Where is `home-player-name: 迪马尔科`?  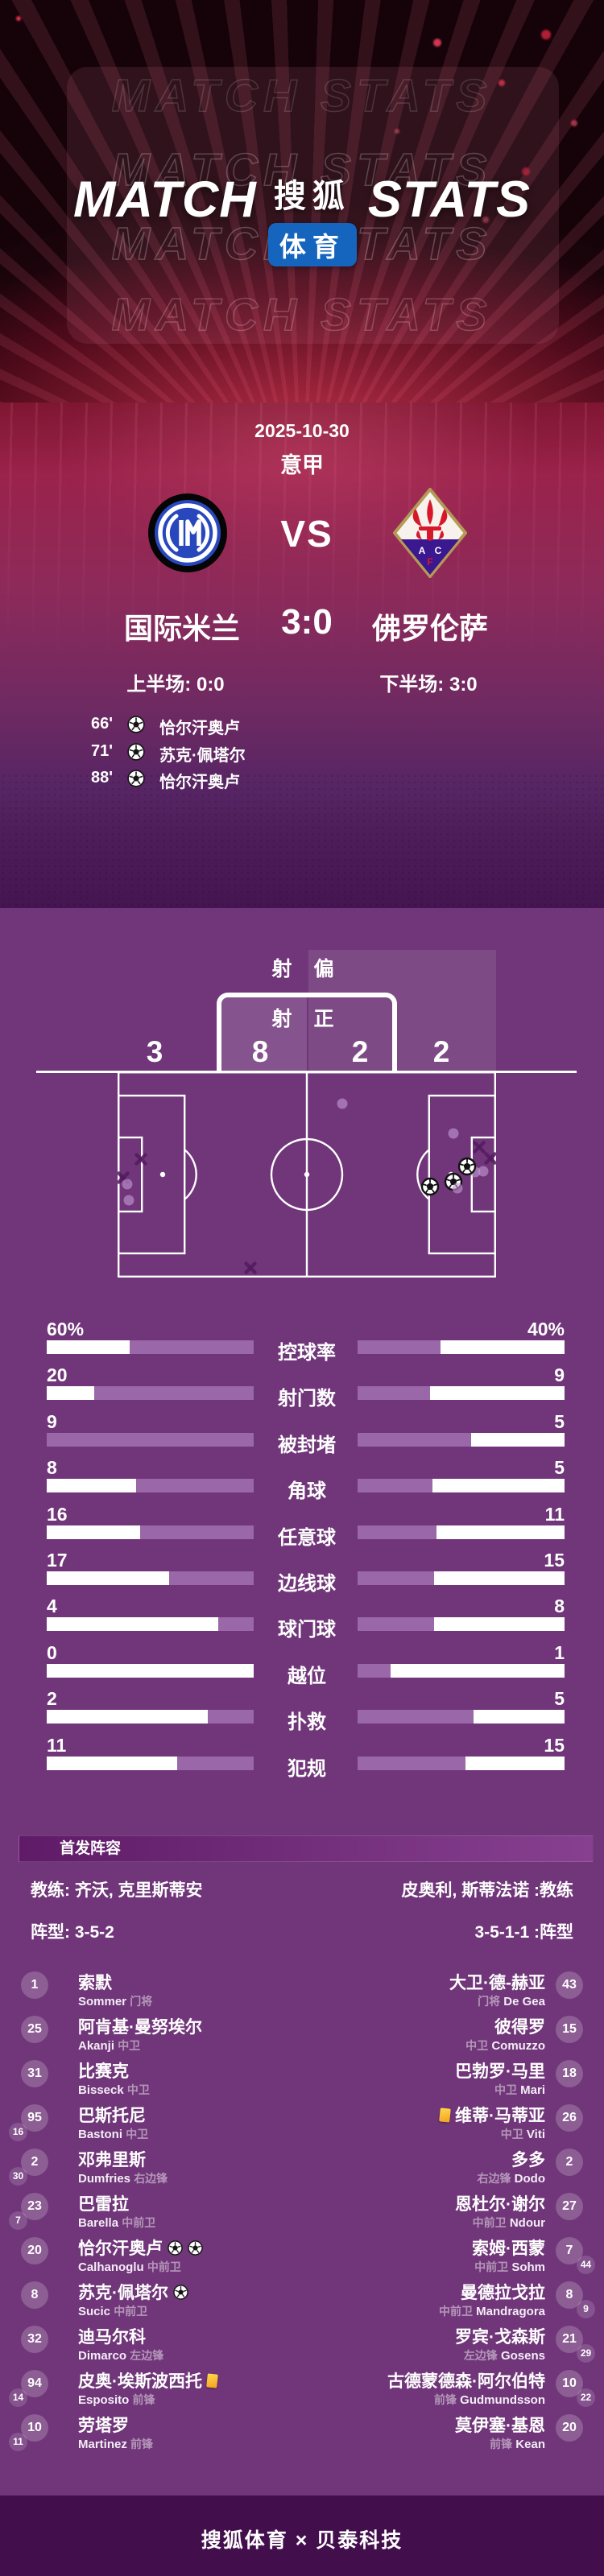
home-player-name: 迪马尔科 is located at coordinates (112, 2337).